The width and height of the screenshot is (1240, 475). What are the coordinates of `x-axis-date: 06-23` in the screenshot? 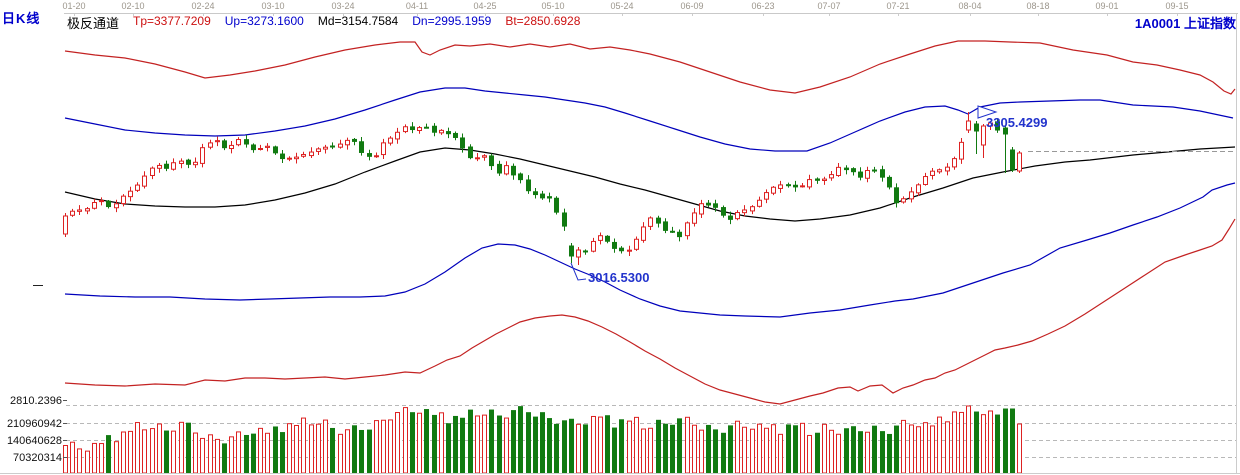 It's located at (763, 6).